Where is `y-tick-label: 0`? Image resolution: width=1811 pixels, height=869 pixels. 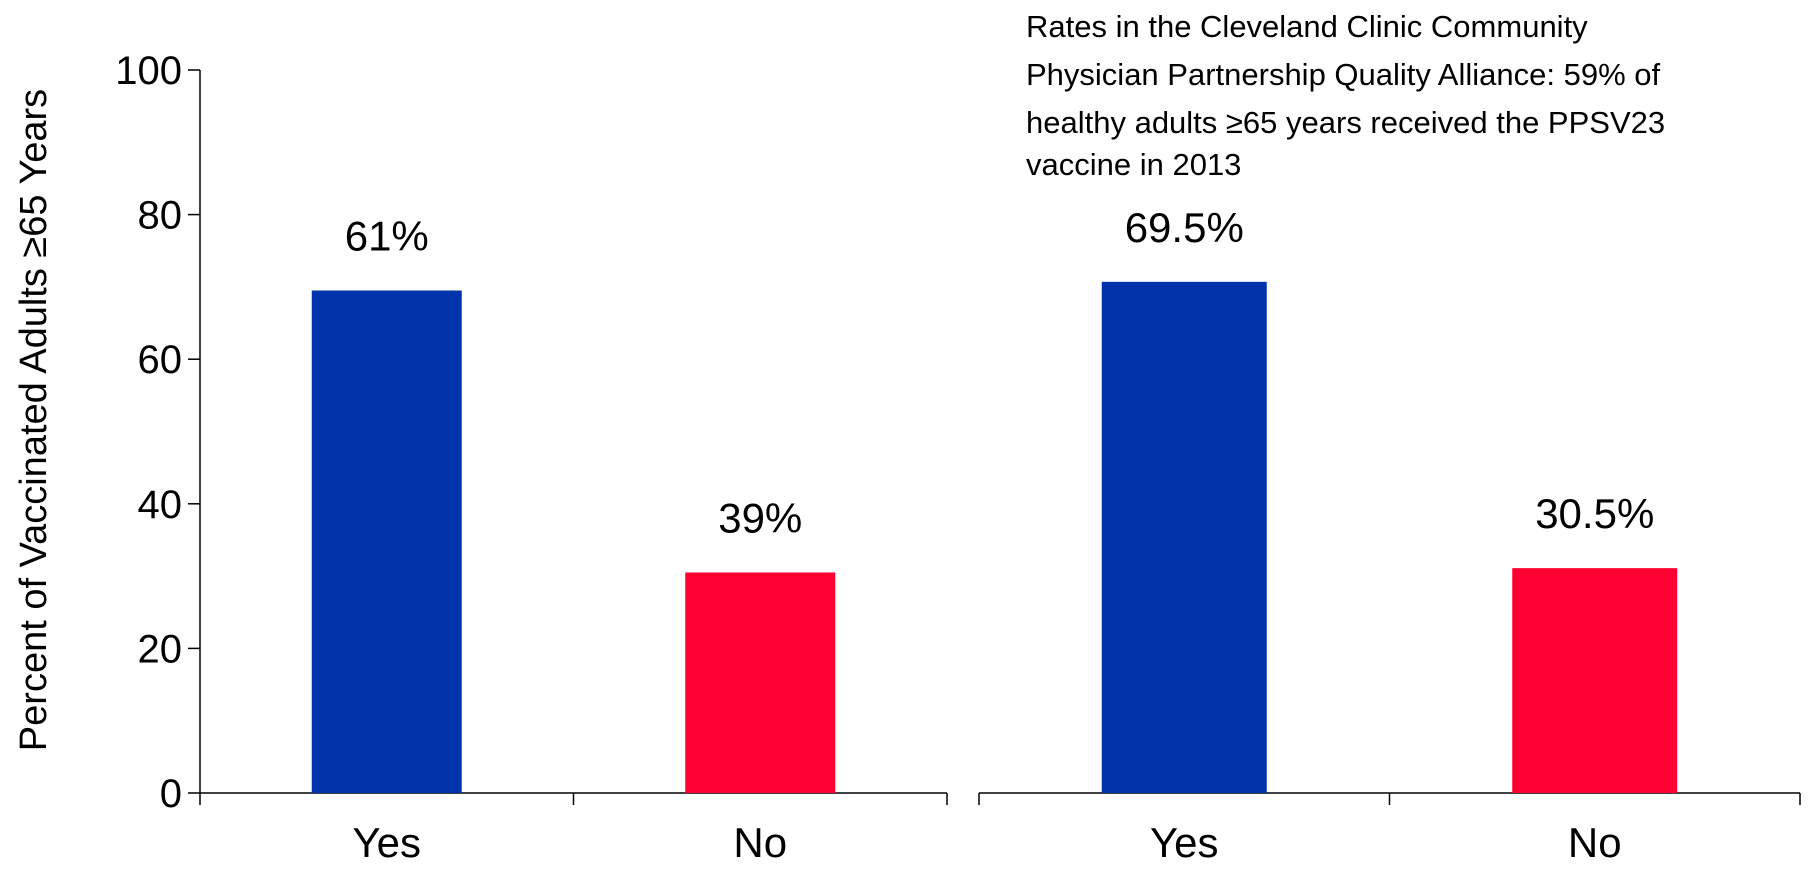
y-tick-label: 0 is located at coordinates (171, 794).